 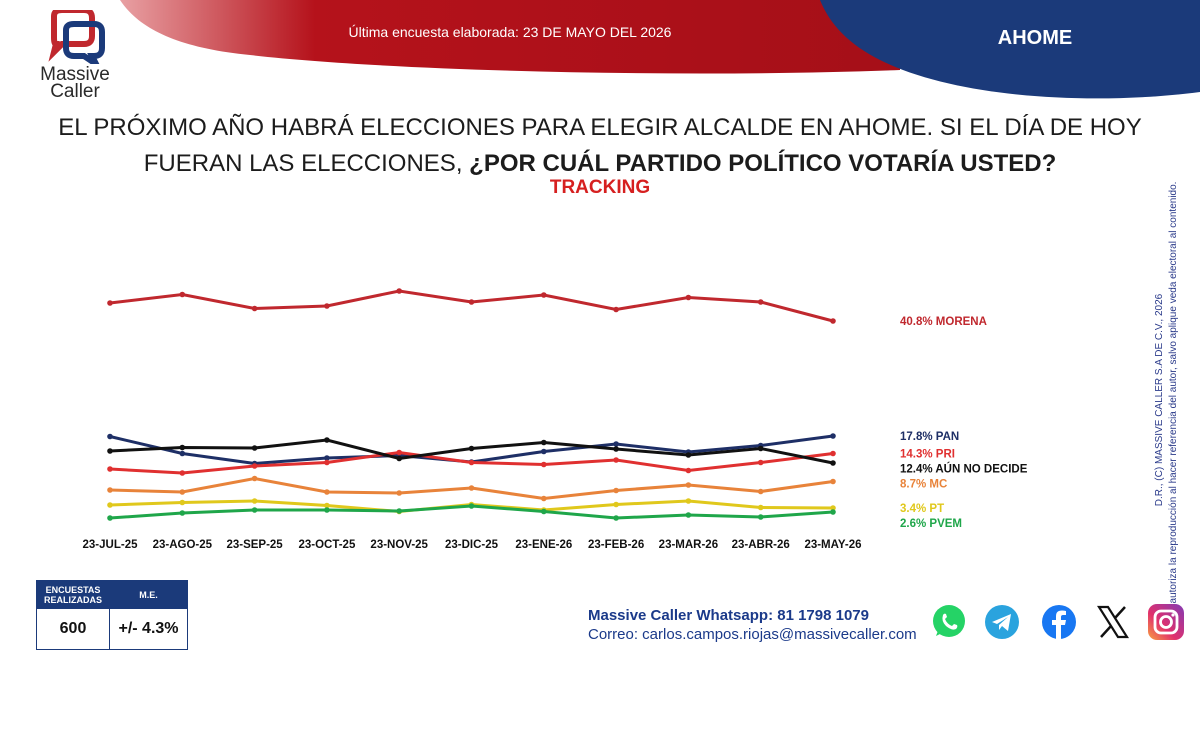 I want to click on whatsapp-contact: Massive Caller Whatsapp: 81 1798 1079, so click(x=728, y=615).